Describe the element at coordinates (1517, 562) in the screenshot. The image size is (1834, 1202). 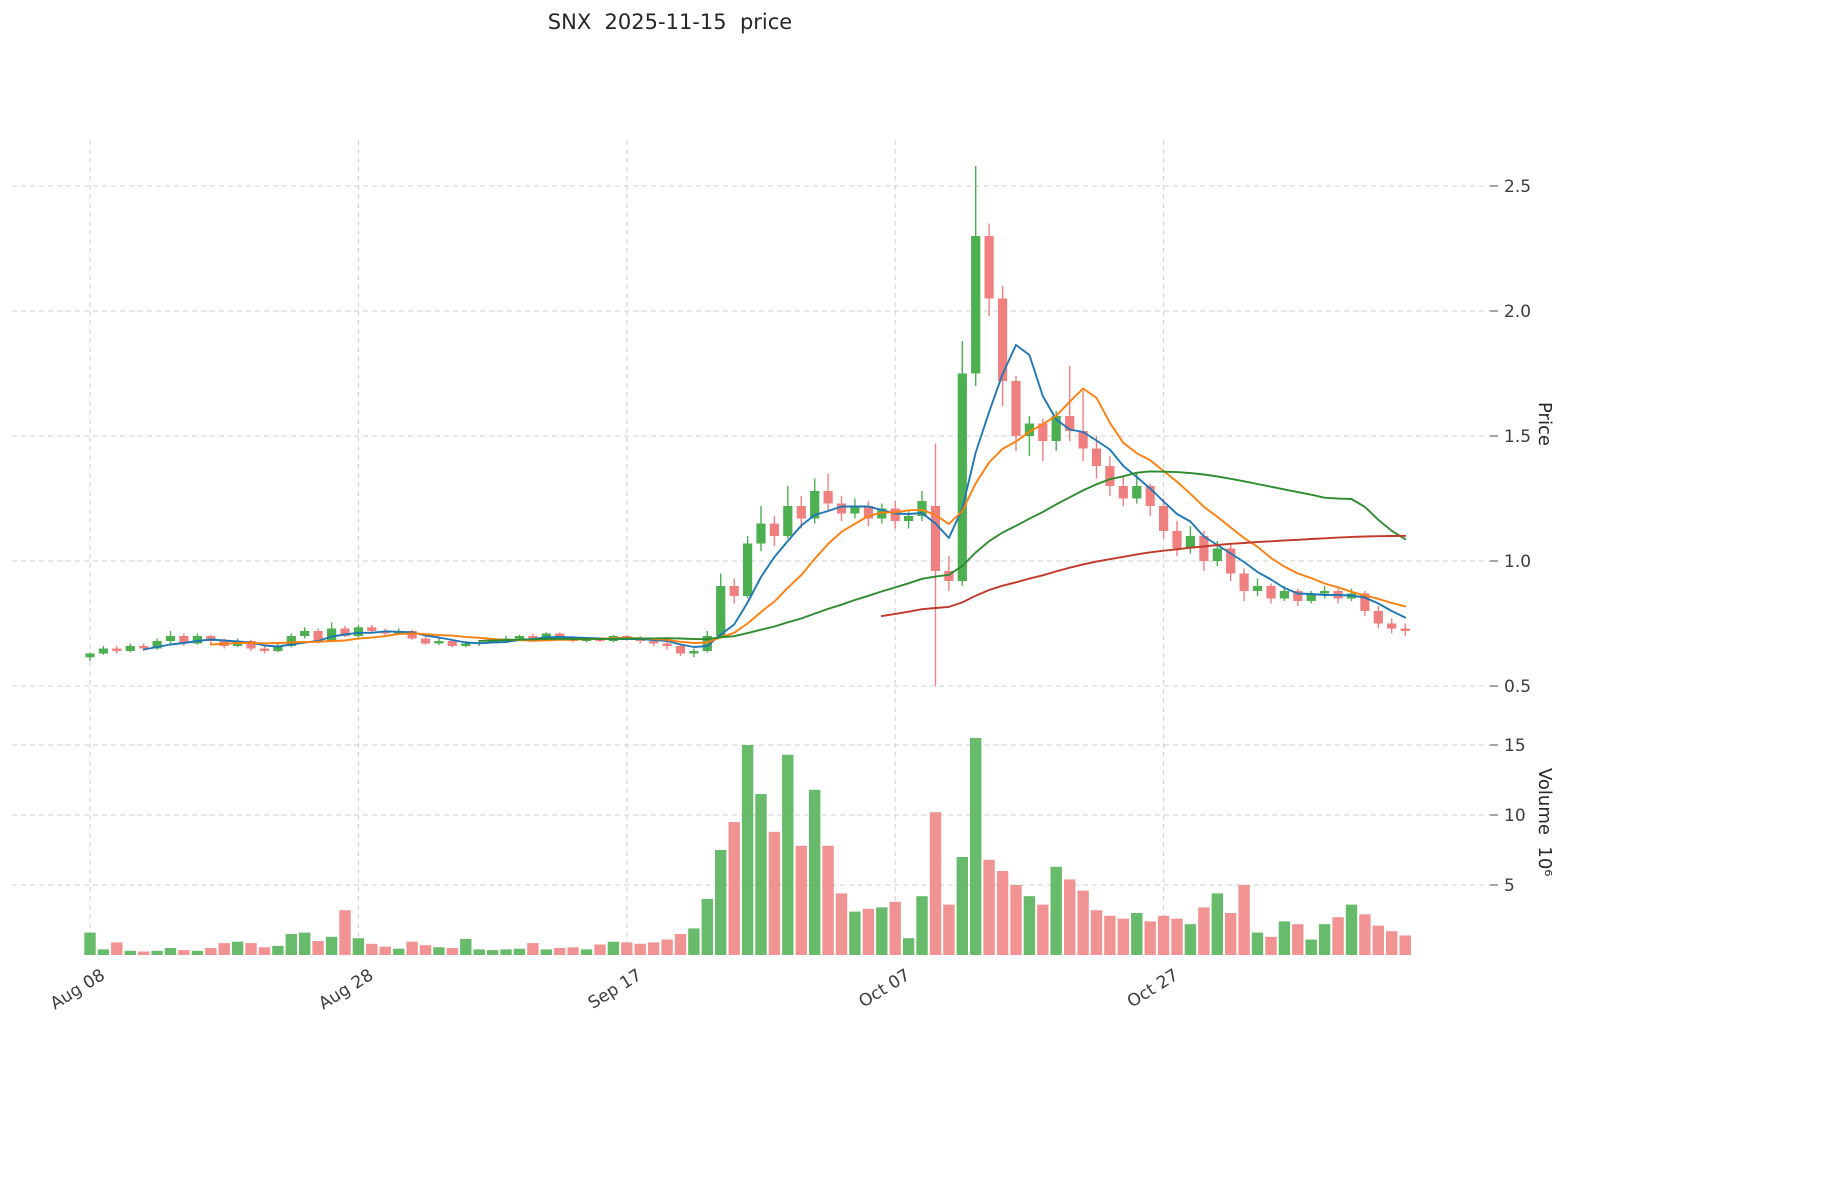
I see `price-tick-label: 1.0` at that location.